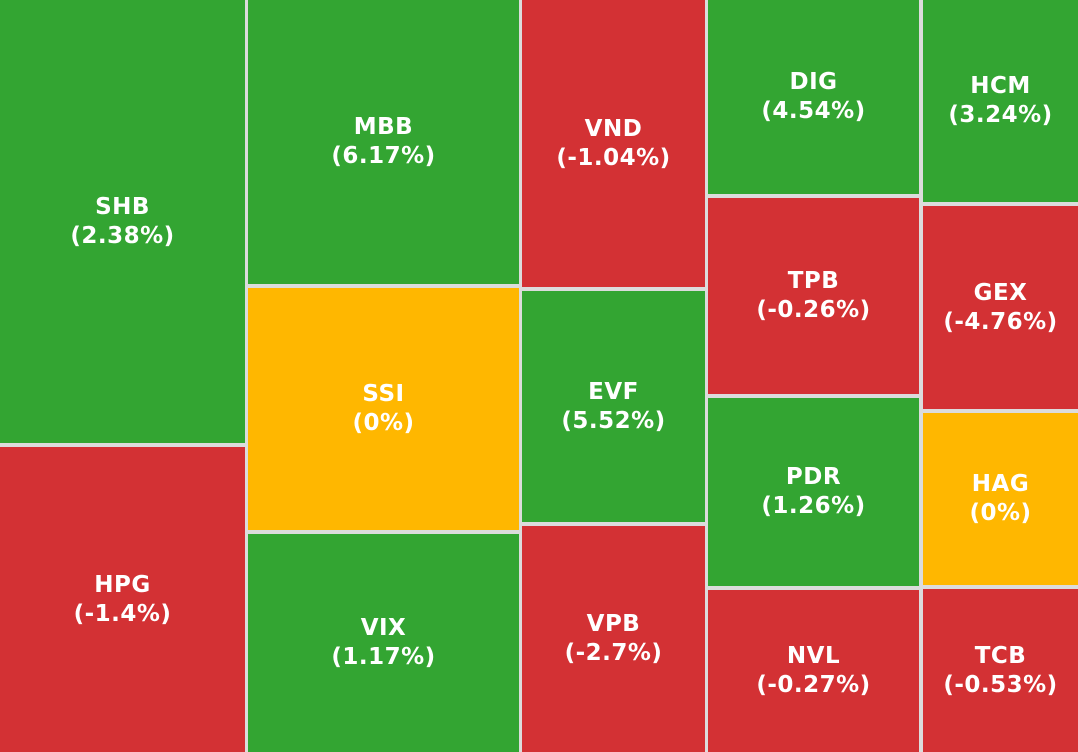  What do you see at coordinates (122, 584) in the screenshot?
I see `ticker: HPG` at bounding box center [122, 584].